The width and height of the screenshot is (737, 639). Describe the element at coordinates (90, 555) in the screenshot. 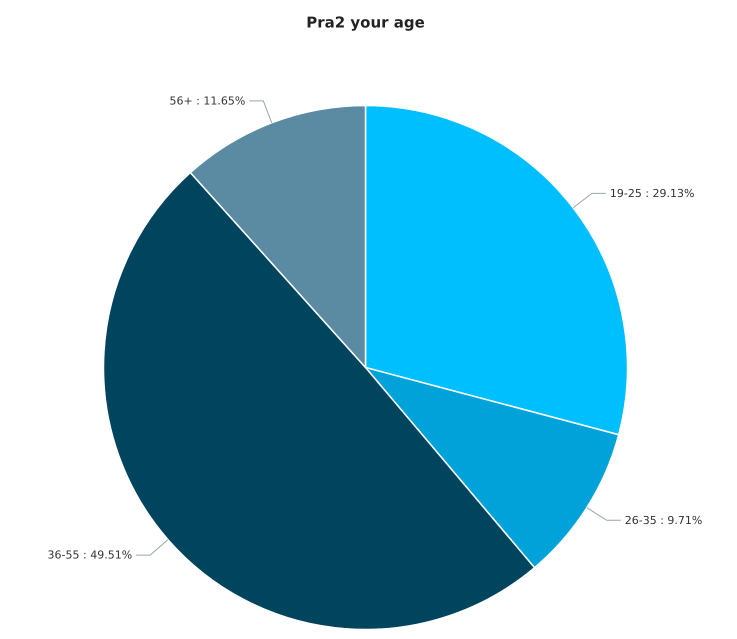

I see `slice-label: 36-55 : 49.51%` at that location.